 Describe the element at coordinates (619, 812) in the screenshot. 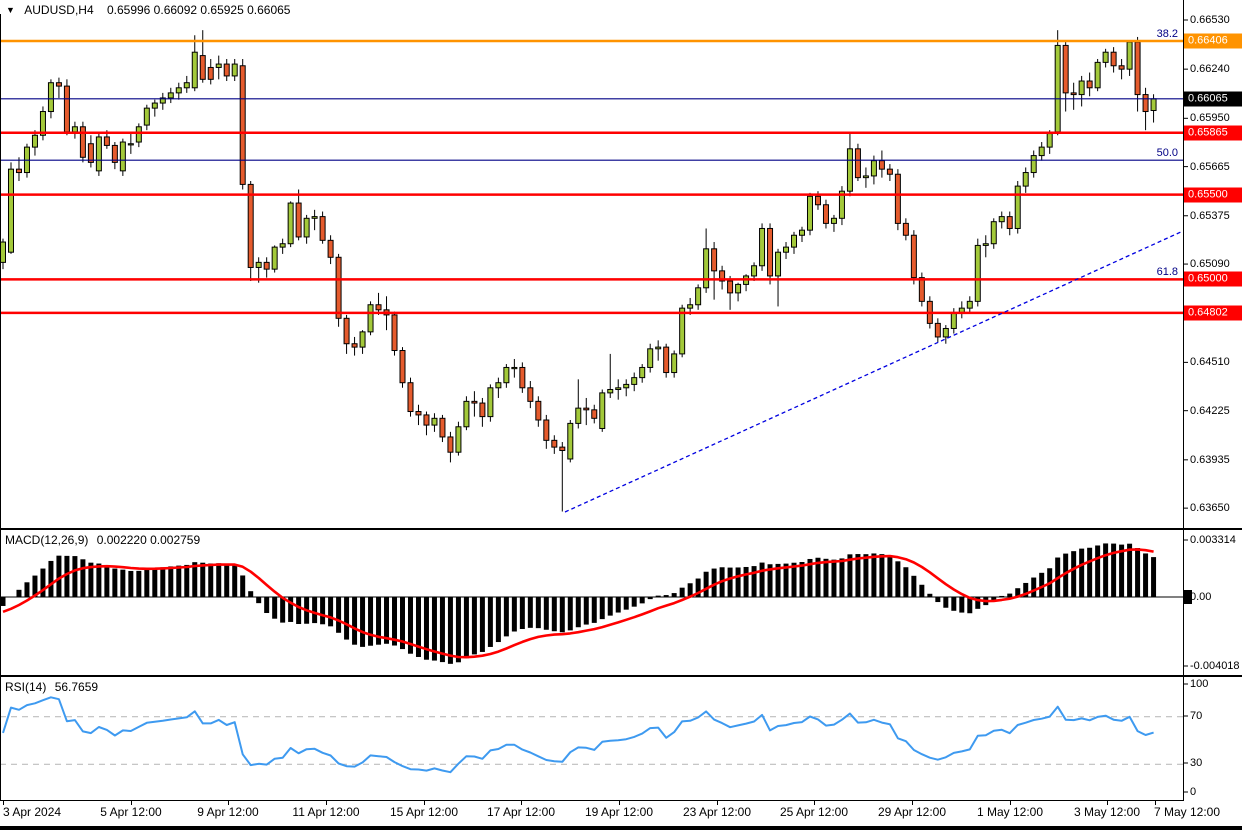

I see `time-axis-label: 19 Apr 12:00` at that location.